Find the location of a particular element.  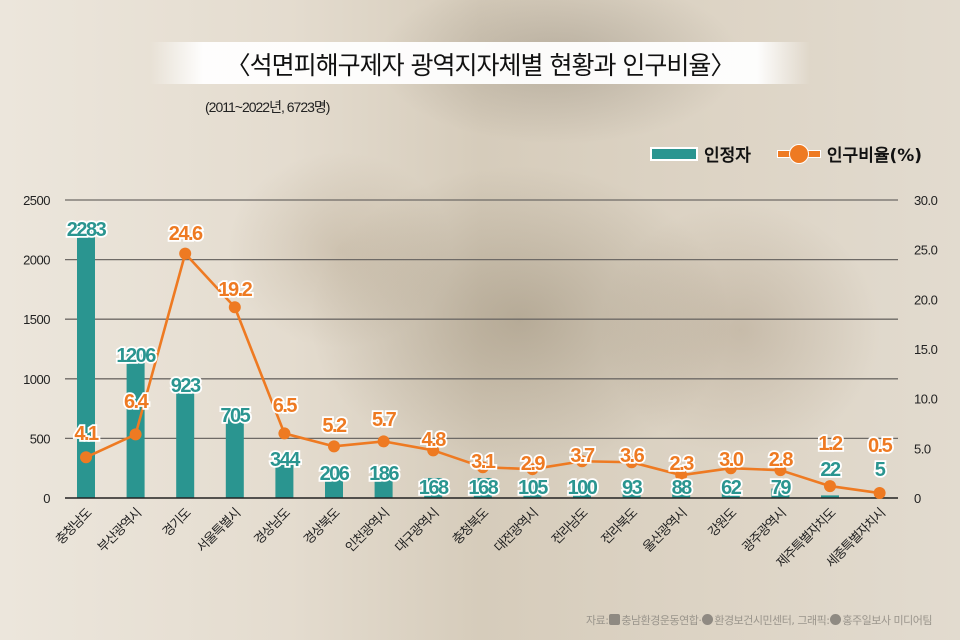

title-band is located at coordinates (480, 63).